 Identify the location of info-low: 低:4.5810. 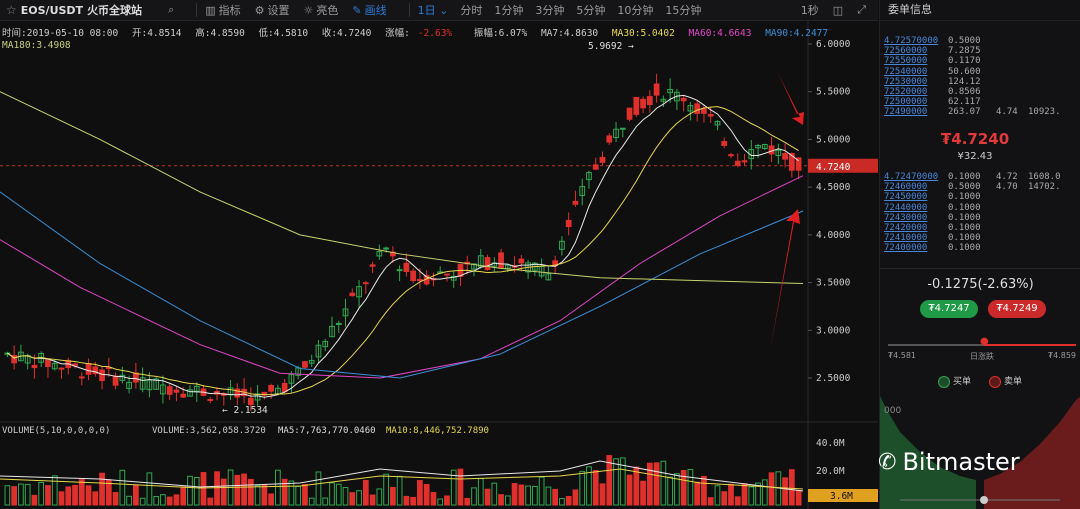
(283, 33).